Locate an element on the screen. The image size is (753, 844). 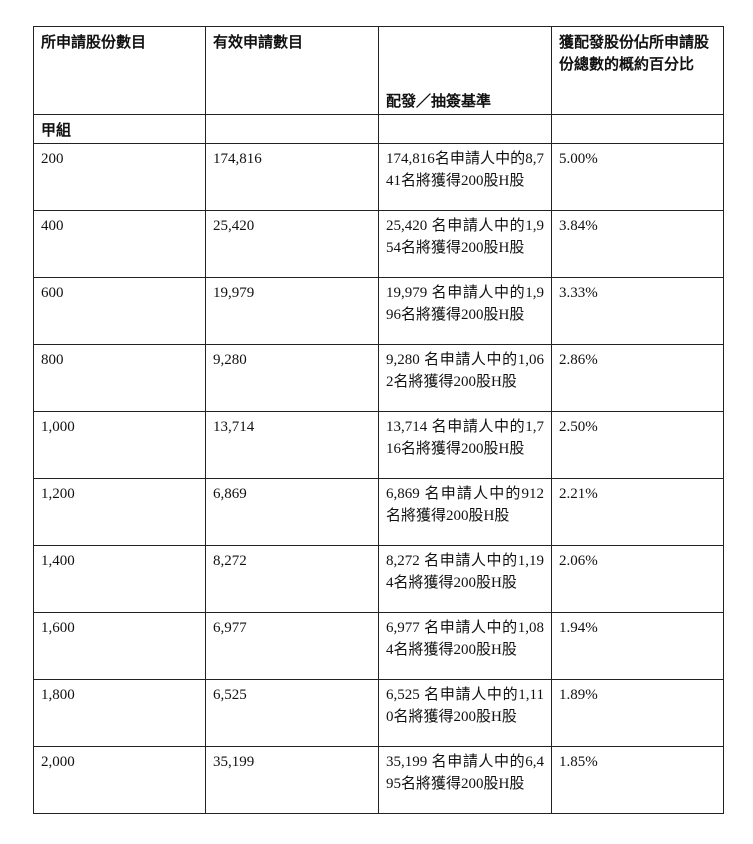
percentage-cell: 3.84% is located at coordinates (637, 244).